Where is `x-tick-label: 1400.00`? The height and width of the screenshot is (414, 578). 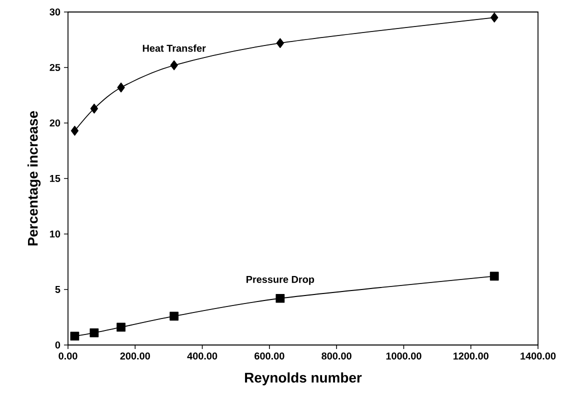 x-tick-label: 1400.00 is located at coordinates (538, 356).